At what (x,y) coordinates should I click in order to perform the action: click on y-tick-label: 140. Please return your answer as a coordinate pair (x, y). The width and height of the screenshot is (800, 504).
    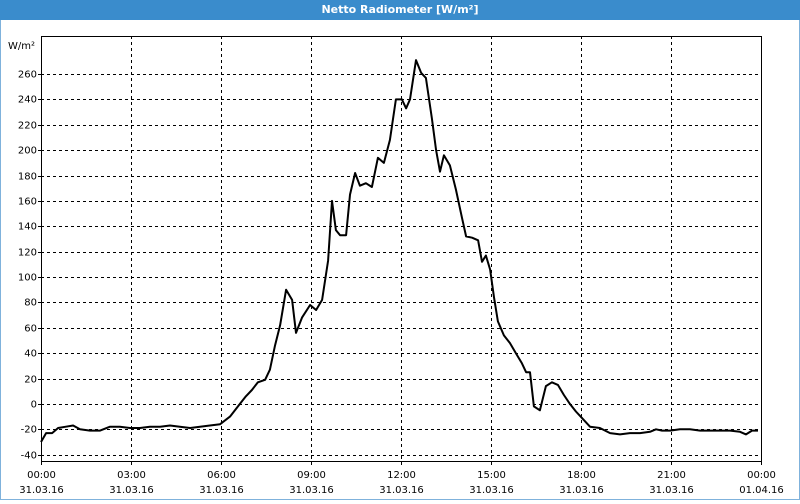
    Looking at the image, I should click on (27, 227).